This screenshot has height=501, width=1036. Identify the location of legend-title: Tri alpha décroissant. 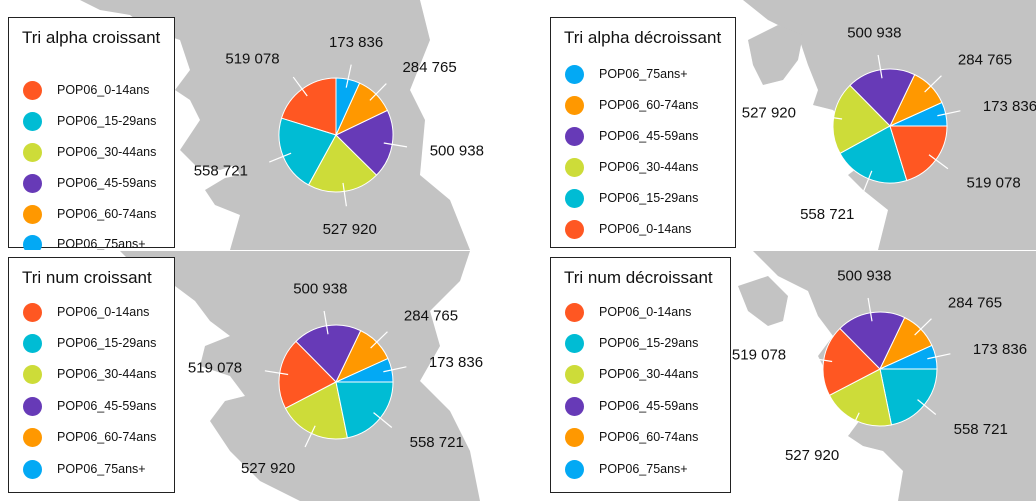
(643, 37).